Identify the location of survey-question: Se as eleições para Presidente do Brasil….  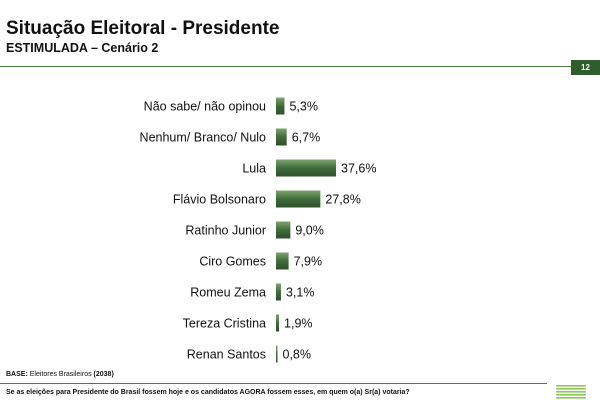
(208, 392).